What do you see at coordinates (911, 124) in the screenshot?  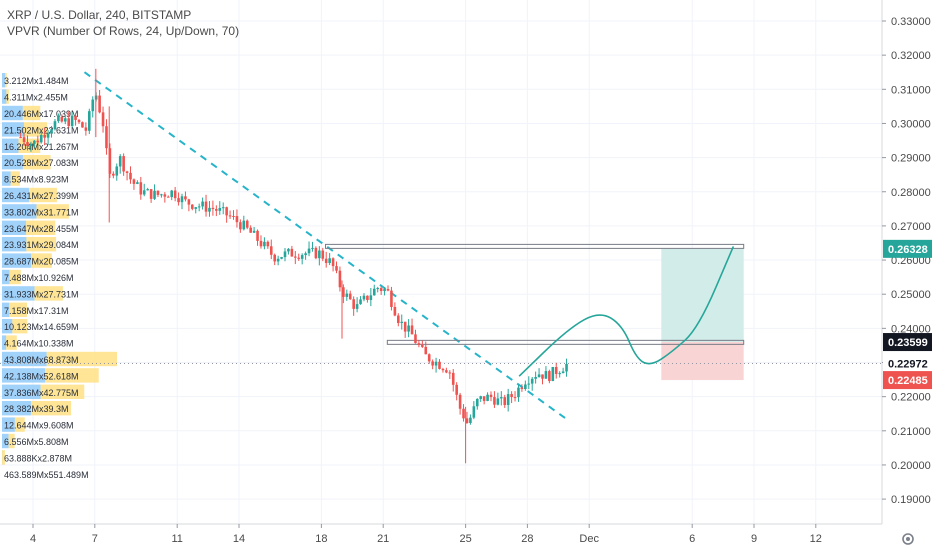 I see `price-tick-label: 0.30000` at bounding box center [911, 124].